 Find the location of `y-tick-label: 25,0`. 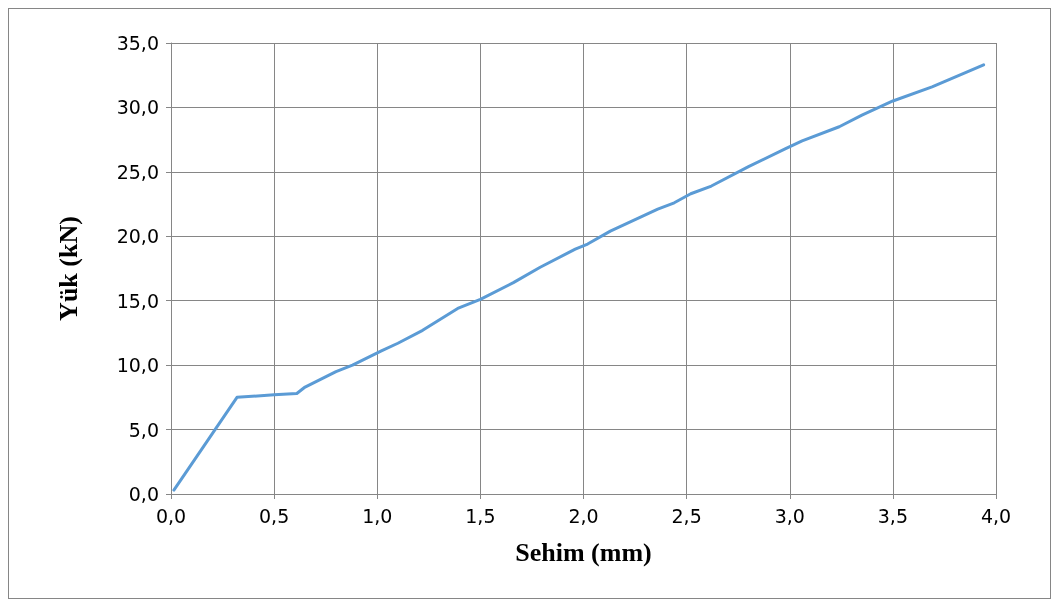

y-tick-label: 25,0 is located at coordinates (137, 171).